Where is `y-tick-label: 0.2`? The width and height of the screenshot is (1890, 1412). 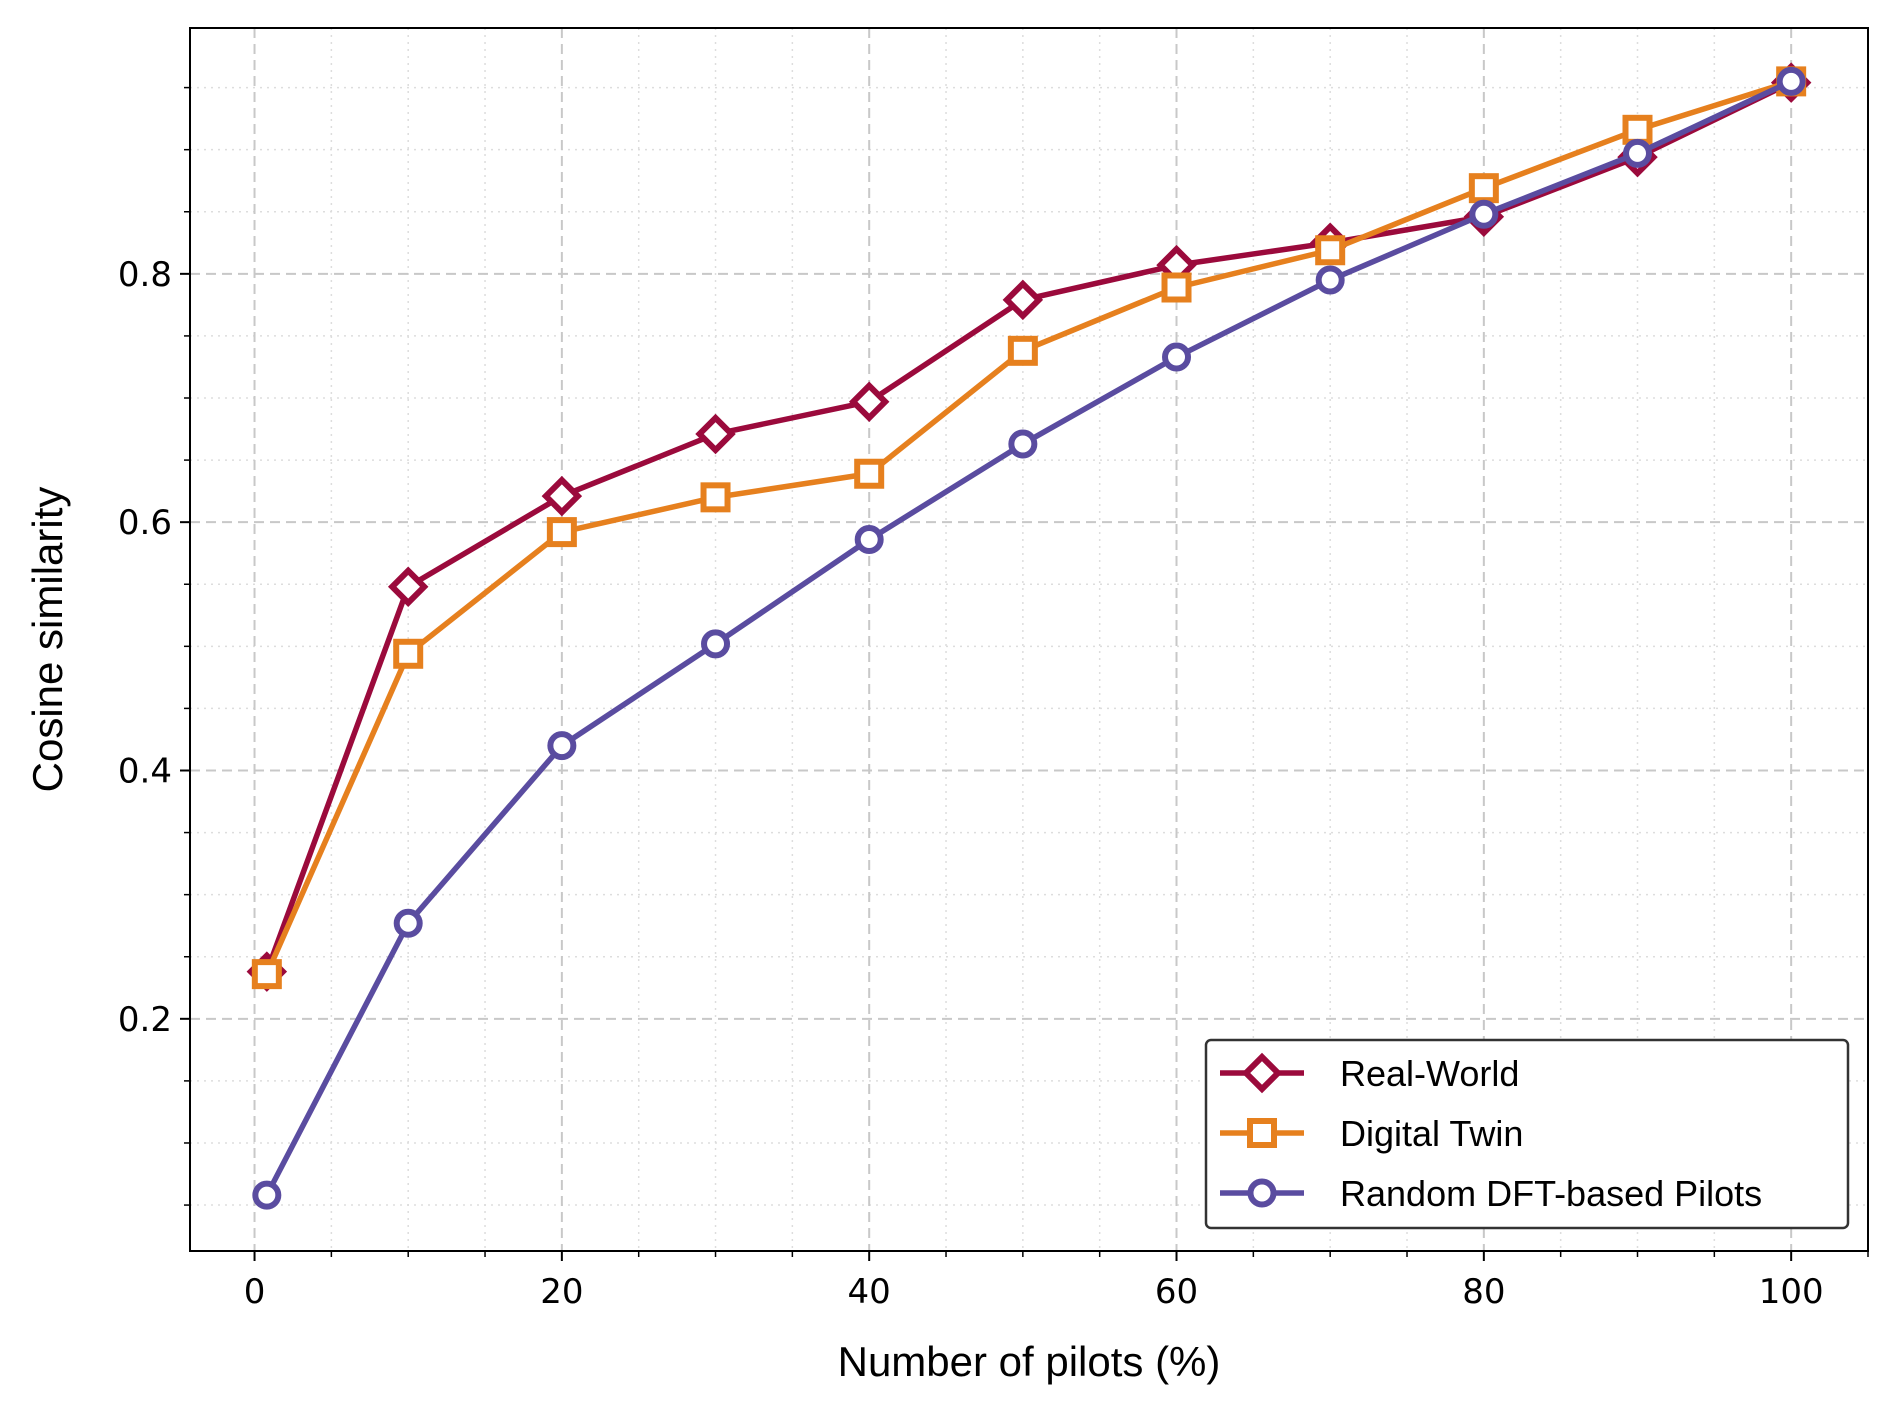 y-tick-label: 0.2 is located at coordinates (145, 1020).